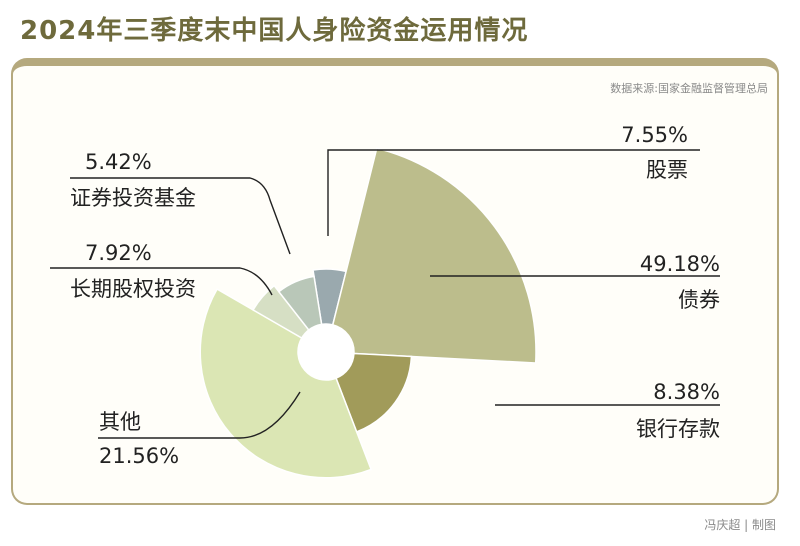  I want to click on label-pct-长期股权投资: 7.92%, so click(118, 253).